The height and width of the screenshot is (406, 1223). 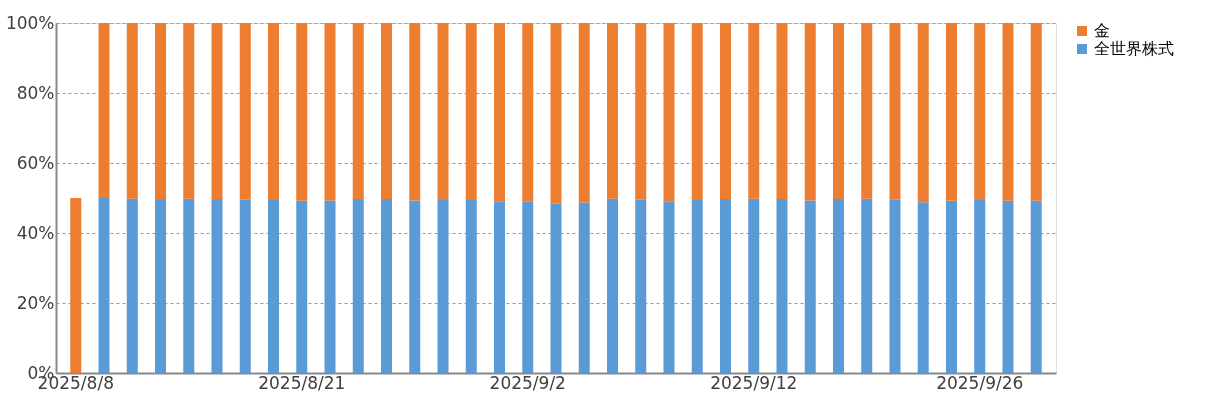 I want to click on y-tick-label: 80%, so click(x=35, y=92).